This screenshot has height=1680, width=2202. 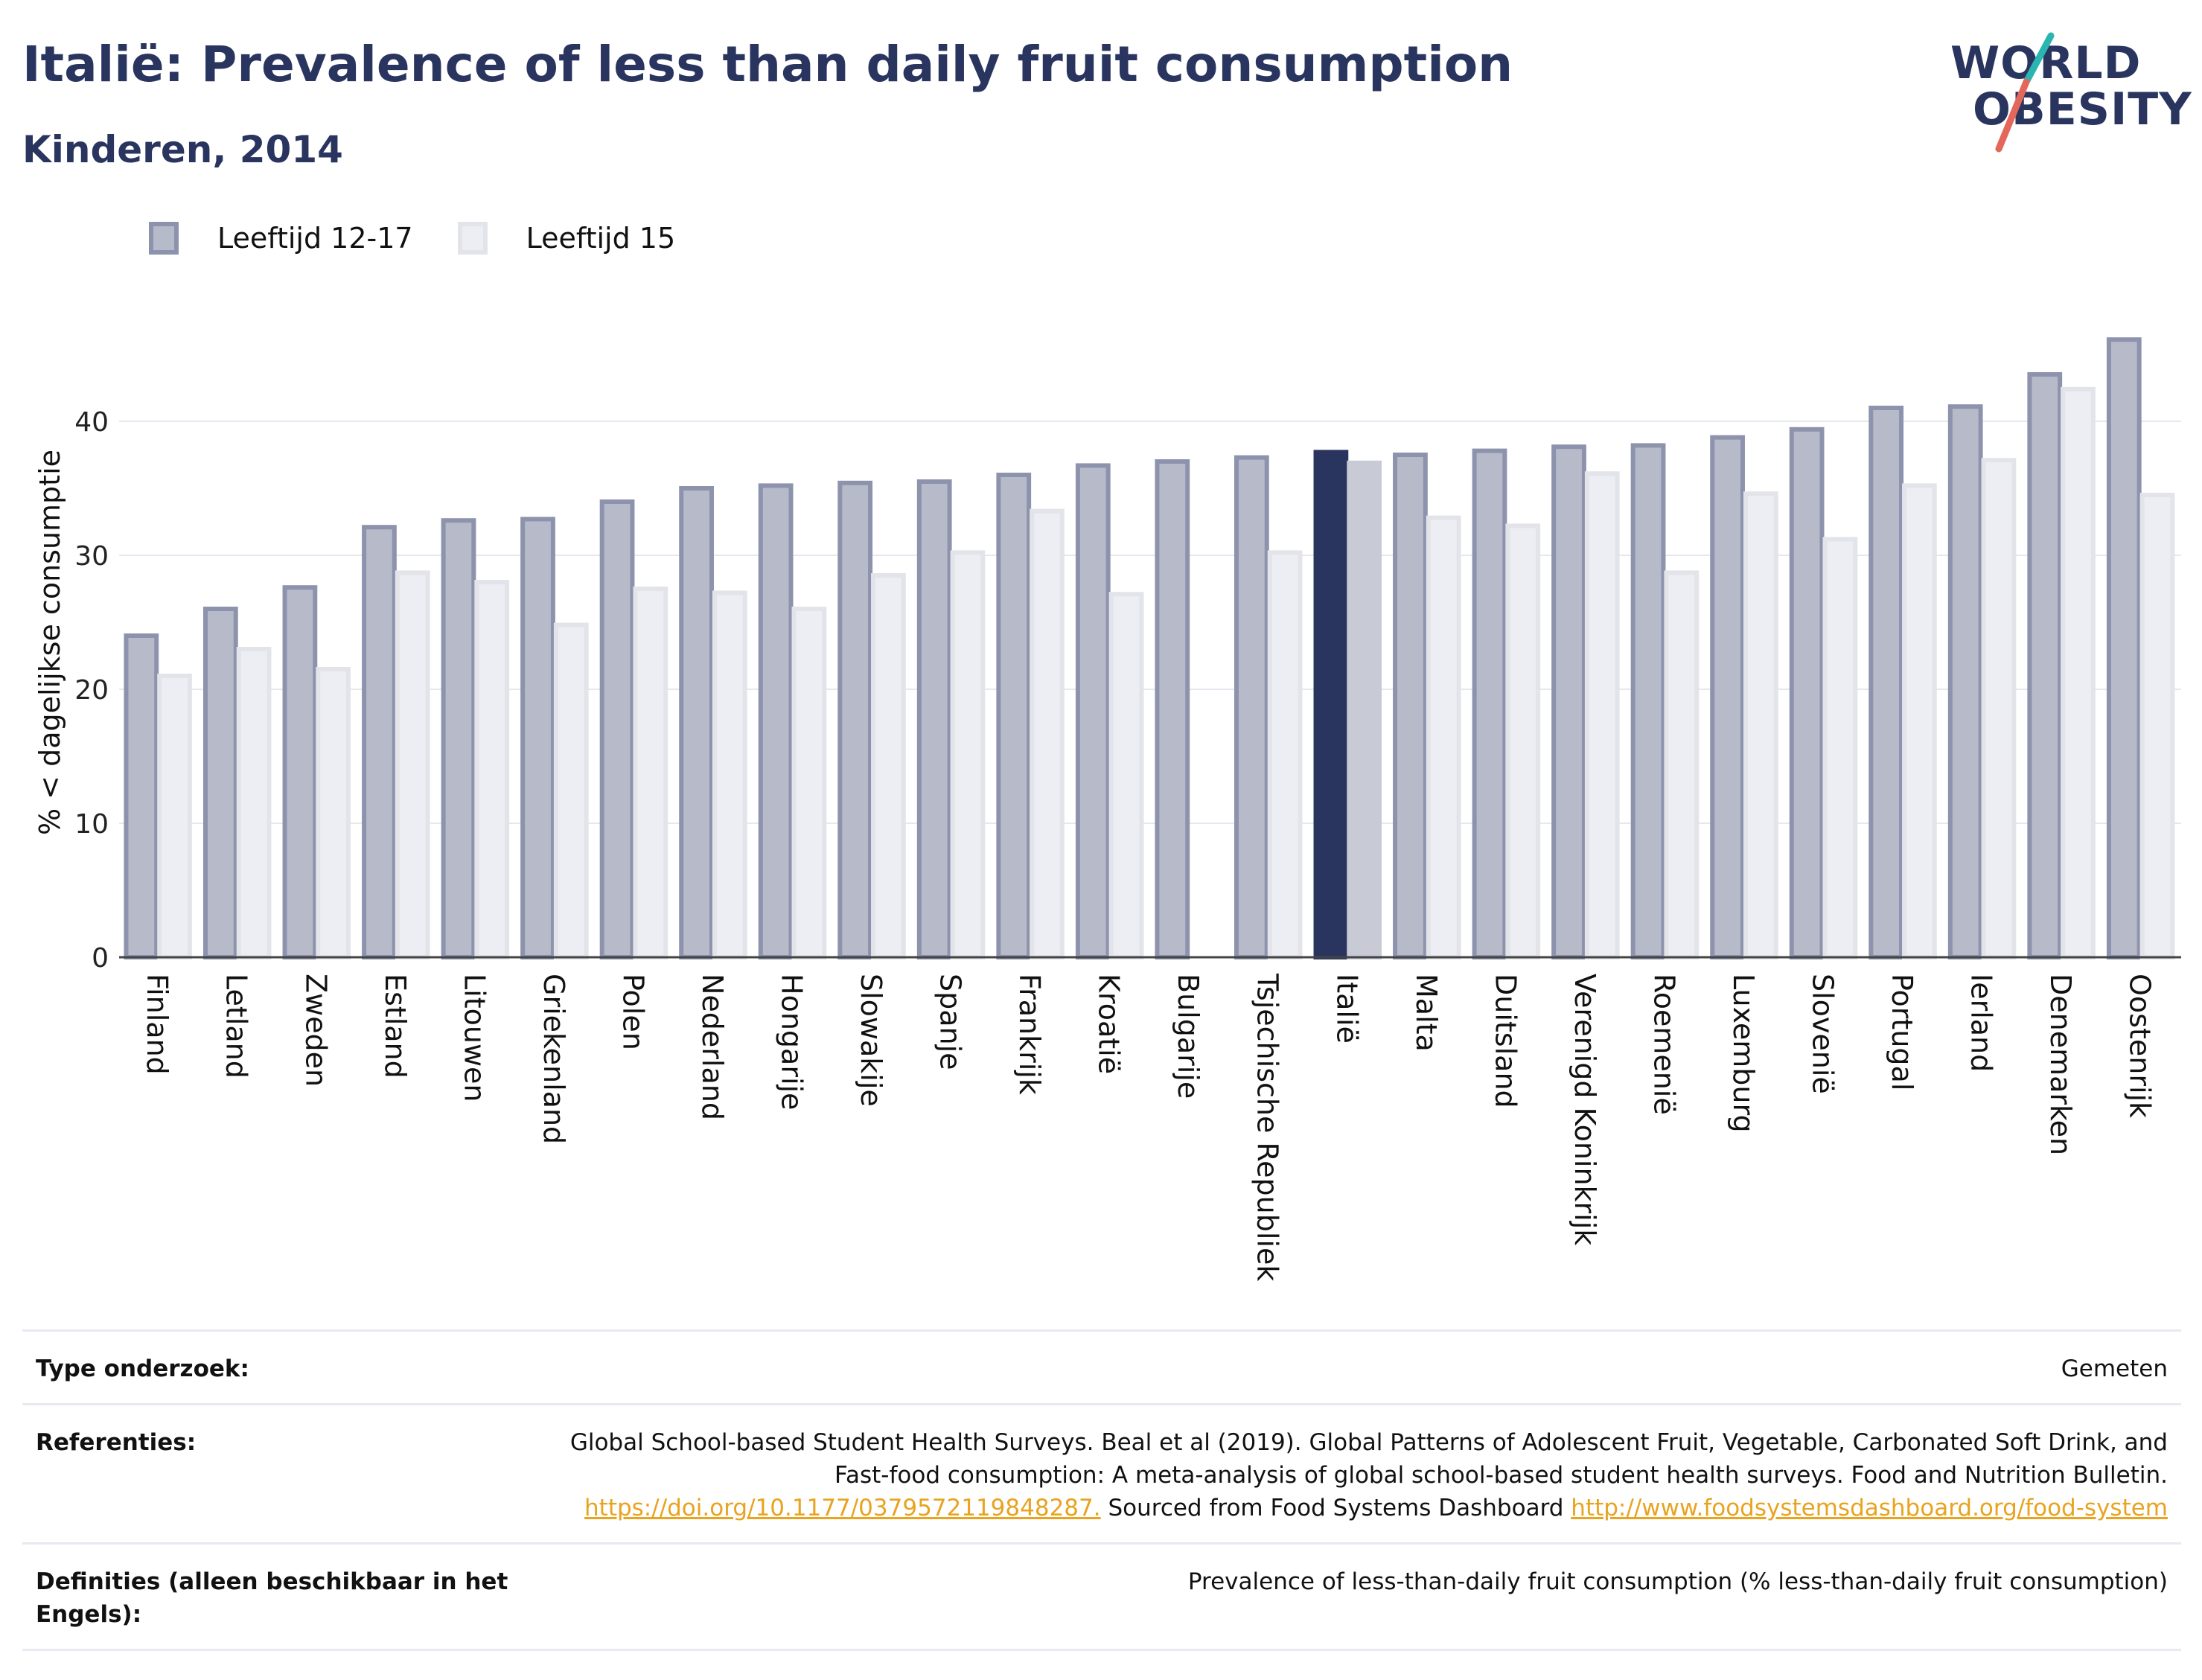 What do you see at coordinates (1426, 1013) in the screenshot?
I see `x-tick-label: Malta` at bounding box center [1426, 1013].